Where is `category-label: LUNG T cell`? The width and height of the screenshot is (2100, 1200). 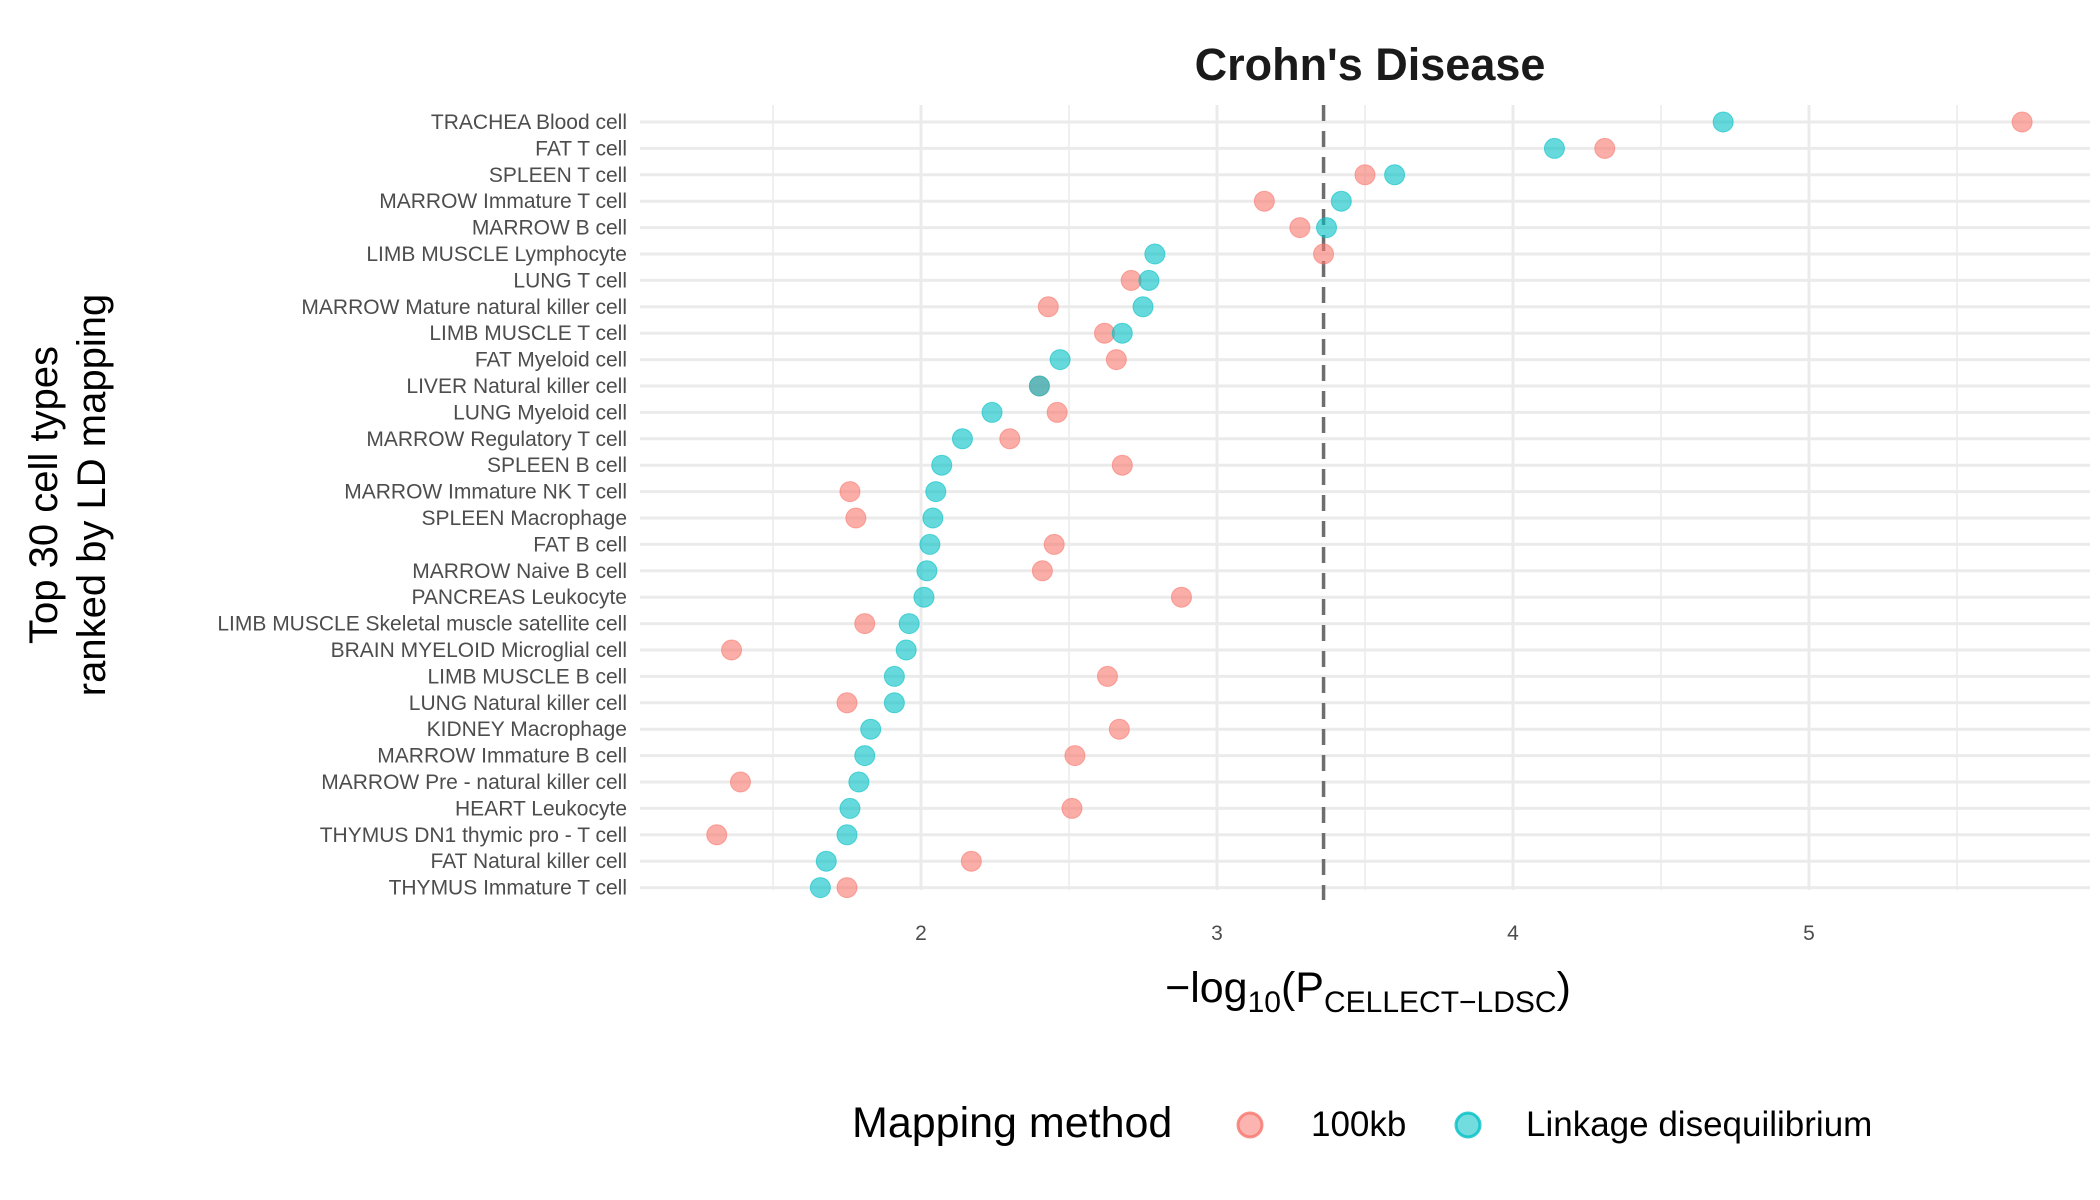
category-label: LUNG T cell is located at coordinates (570, 280).